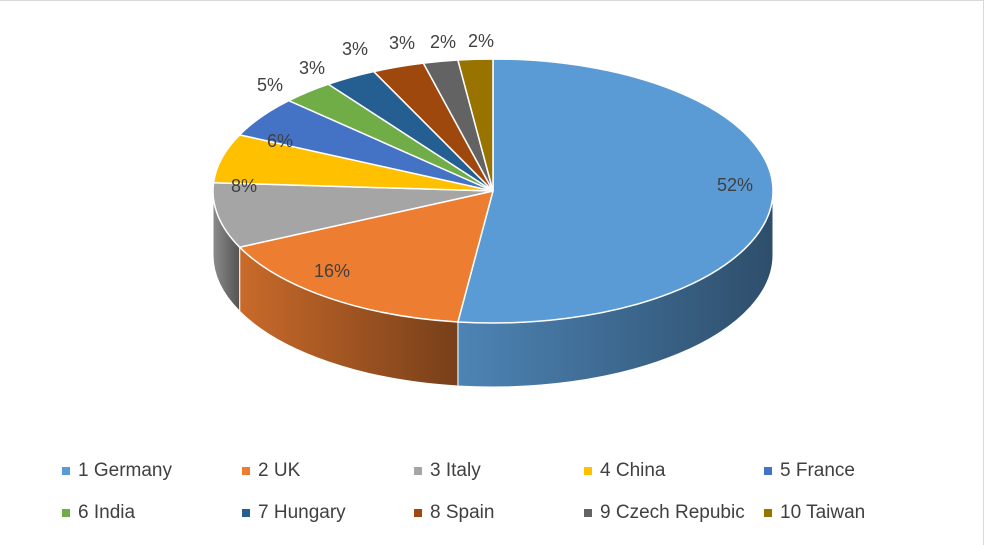 This screenshot has height=545, width=984. What do you see at coordinates (402, 43) in the screenshot?
I see `data-label-8-spain: 3%` at bounding box center [402, 43].